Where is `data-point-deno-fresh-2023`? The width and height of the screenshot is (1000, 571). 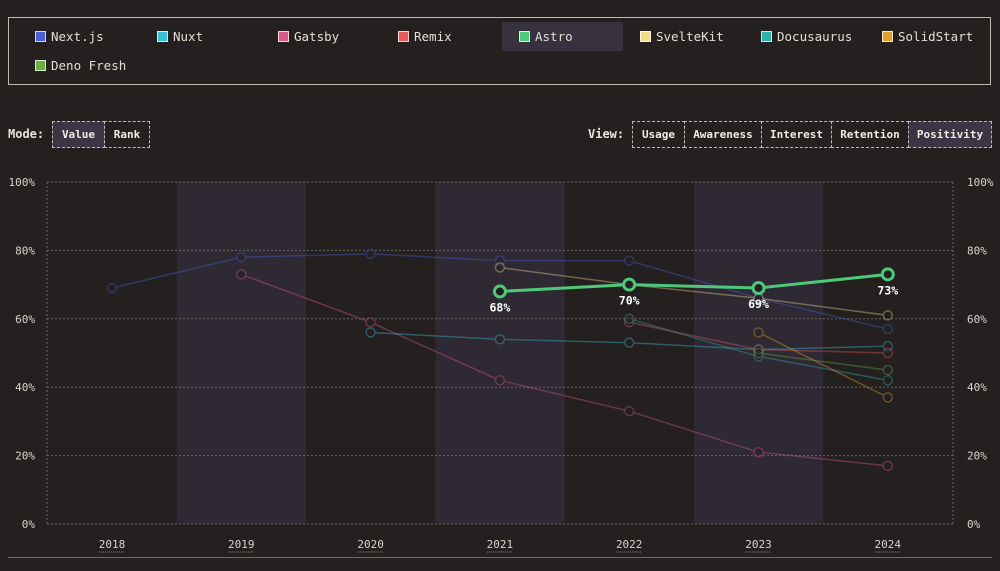
data-point-deno-fresh-2023 is located at coordinates (758, 353).